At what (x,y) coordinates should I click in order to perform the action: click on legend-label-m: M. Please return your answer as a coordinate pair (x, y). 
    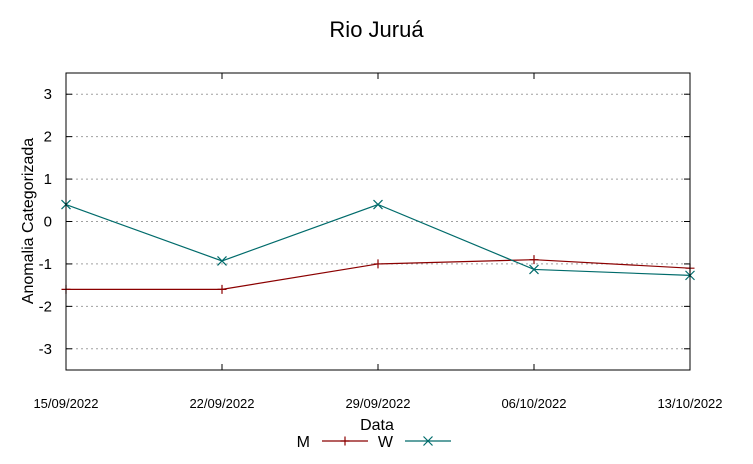
    Looking at the image, I should click on (303, 442).